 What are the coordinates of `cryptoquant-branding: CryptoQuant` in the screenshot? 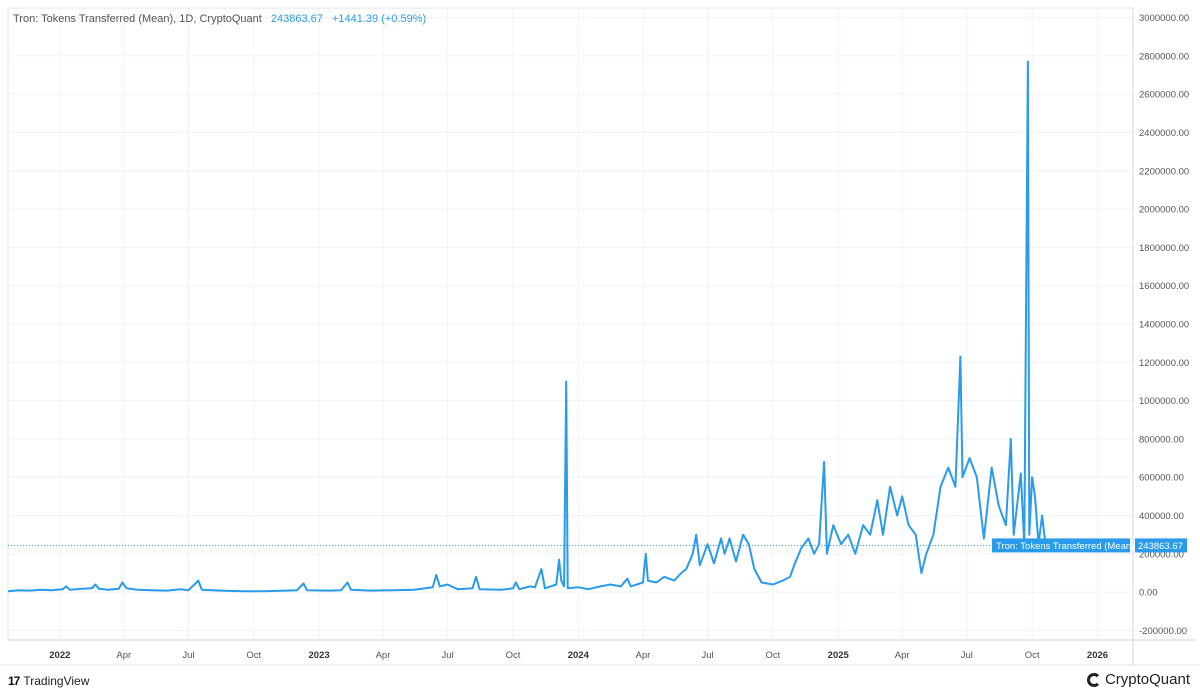 It's located at (1138, 679).